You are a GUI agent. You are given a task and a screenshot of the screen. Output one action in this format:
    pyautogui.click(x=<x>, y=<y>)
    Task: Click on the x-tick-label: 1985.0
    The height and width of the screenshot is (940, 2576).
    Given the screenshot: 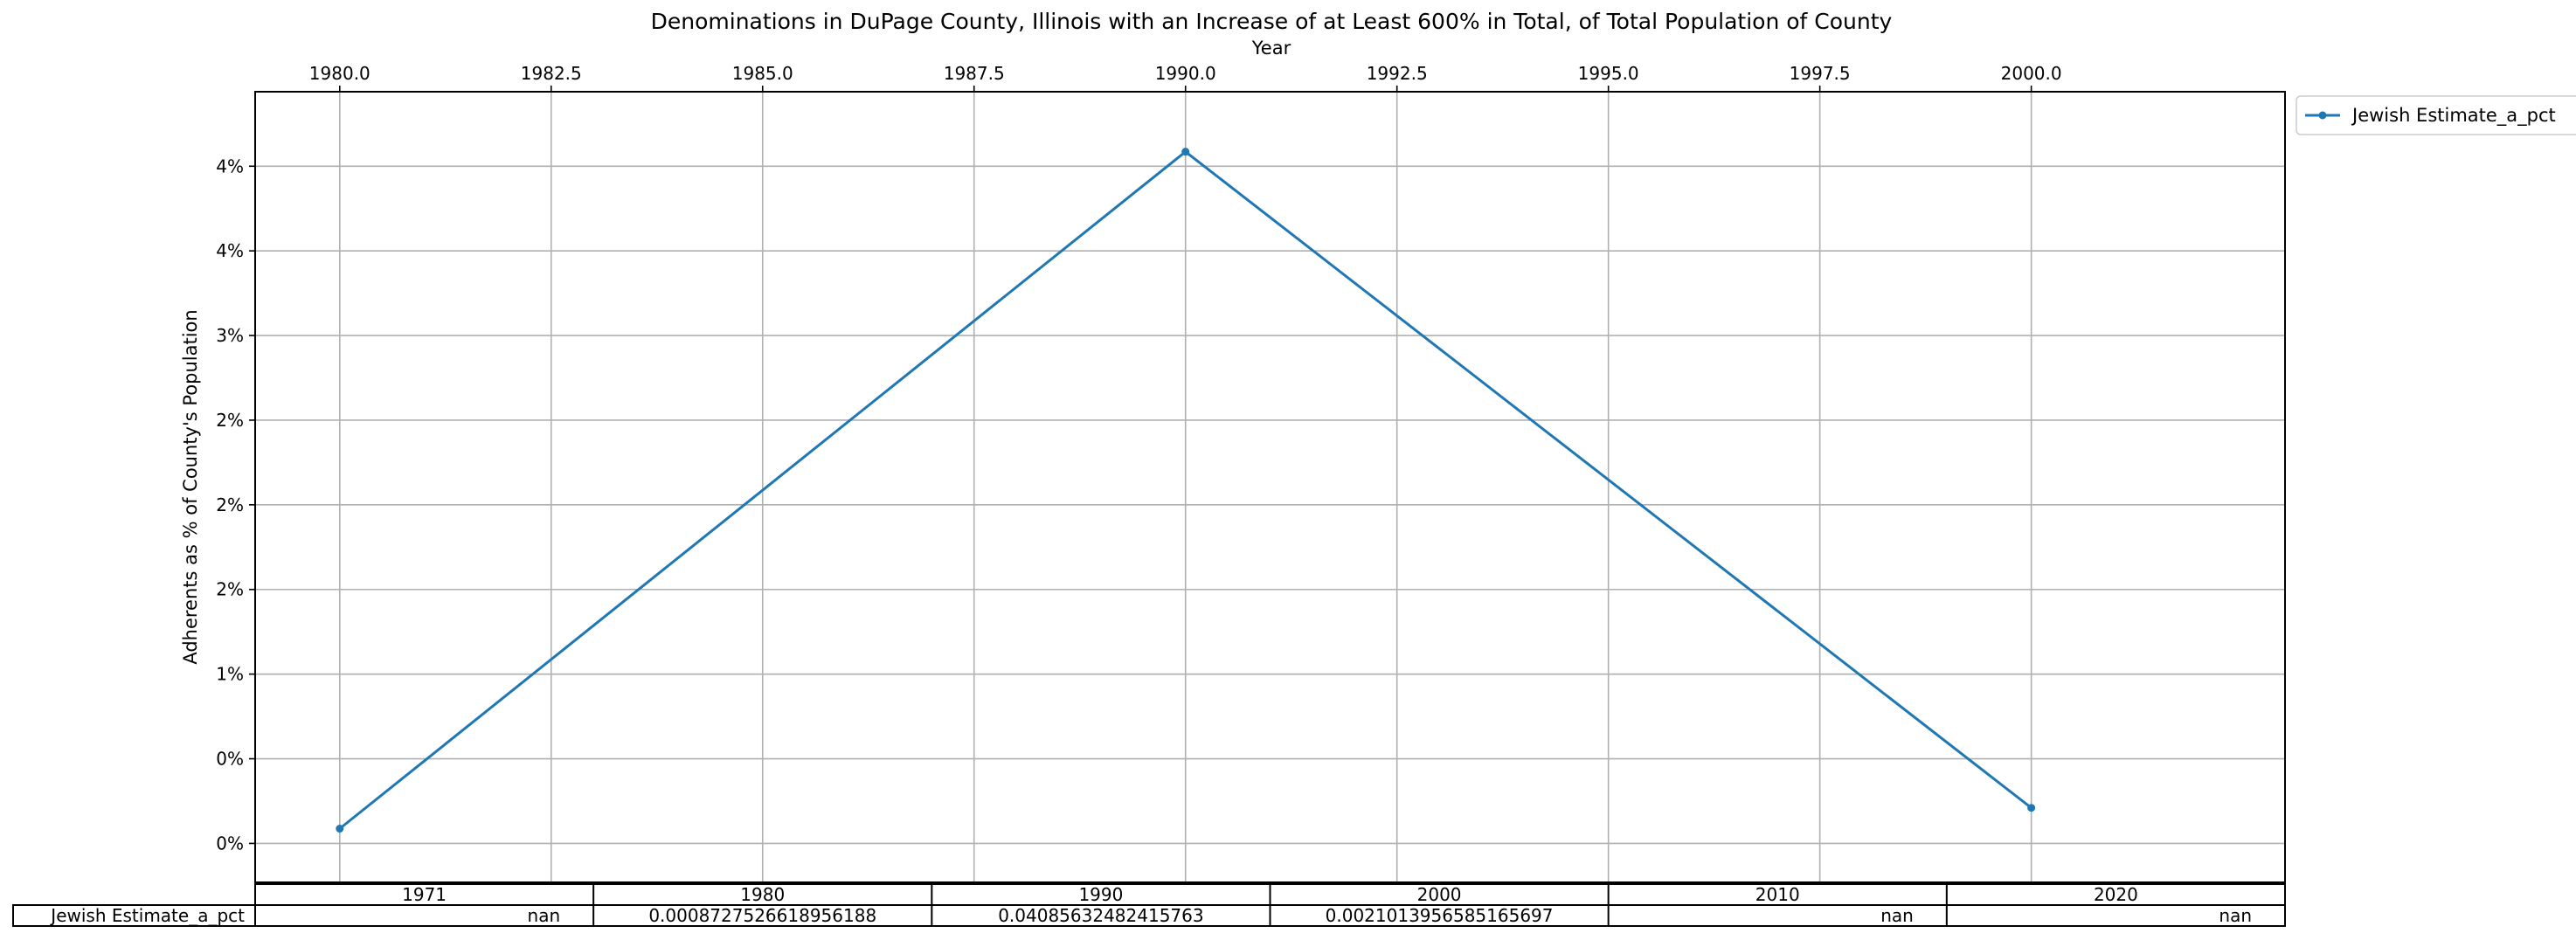 What is the action you would take?
    pyautogui.click(x=762, y=73)
    